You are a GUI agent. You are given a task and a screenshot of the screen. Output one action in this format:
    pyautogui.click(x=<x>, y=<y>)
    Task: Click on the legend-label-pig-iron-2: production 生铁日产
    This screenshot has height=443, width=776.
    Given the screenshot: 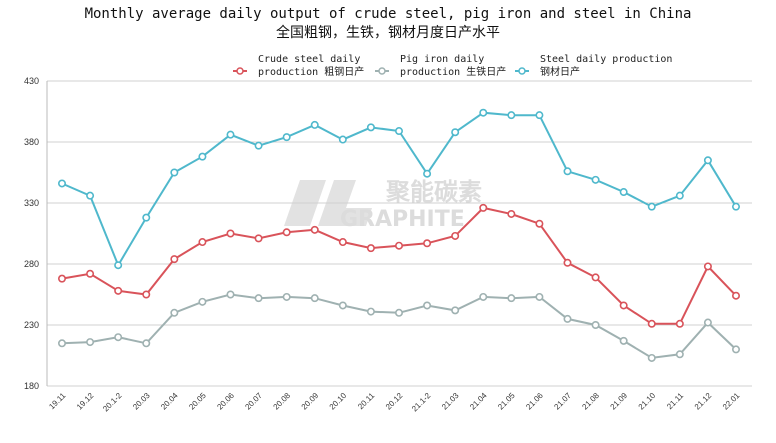 What is the action you would take?
    pyautogui.click(x=453, y=72)
    